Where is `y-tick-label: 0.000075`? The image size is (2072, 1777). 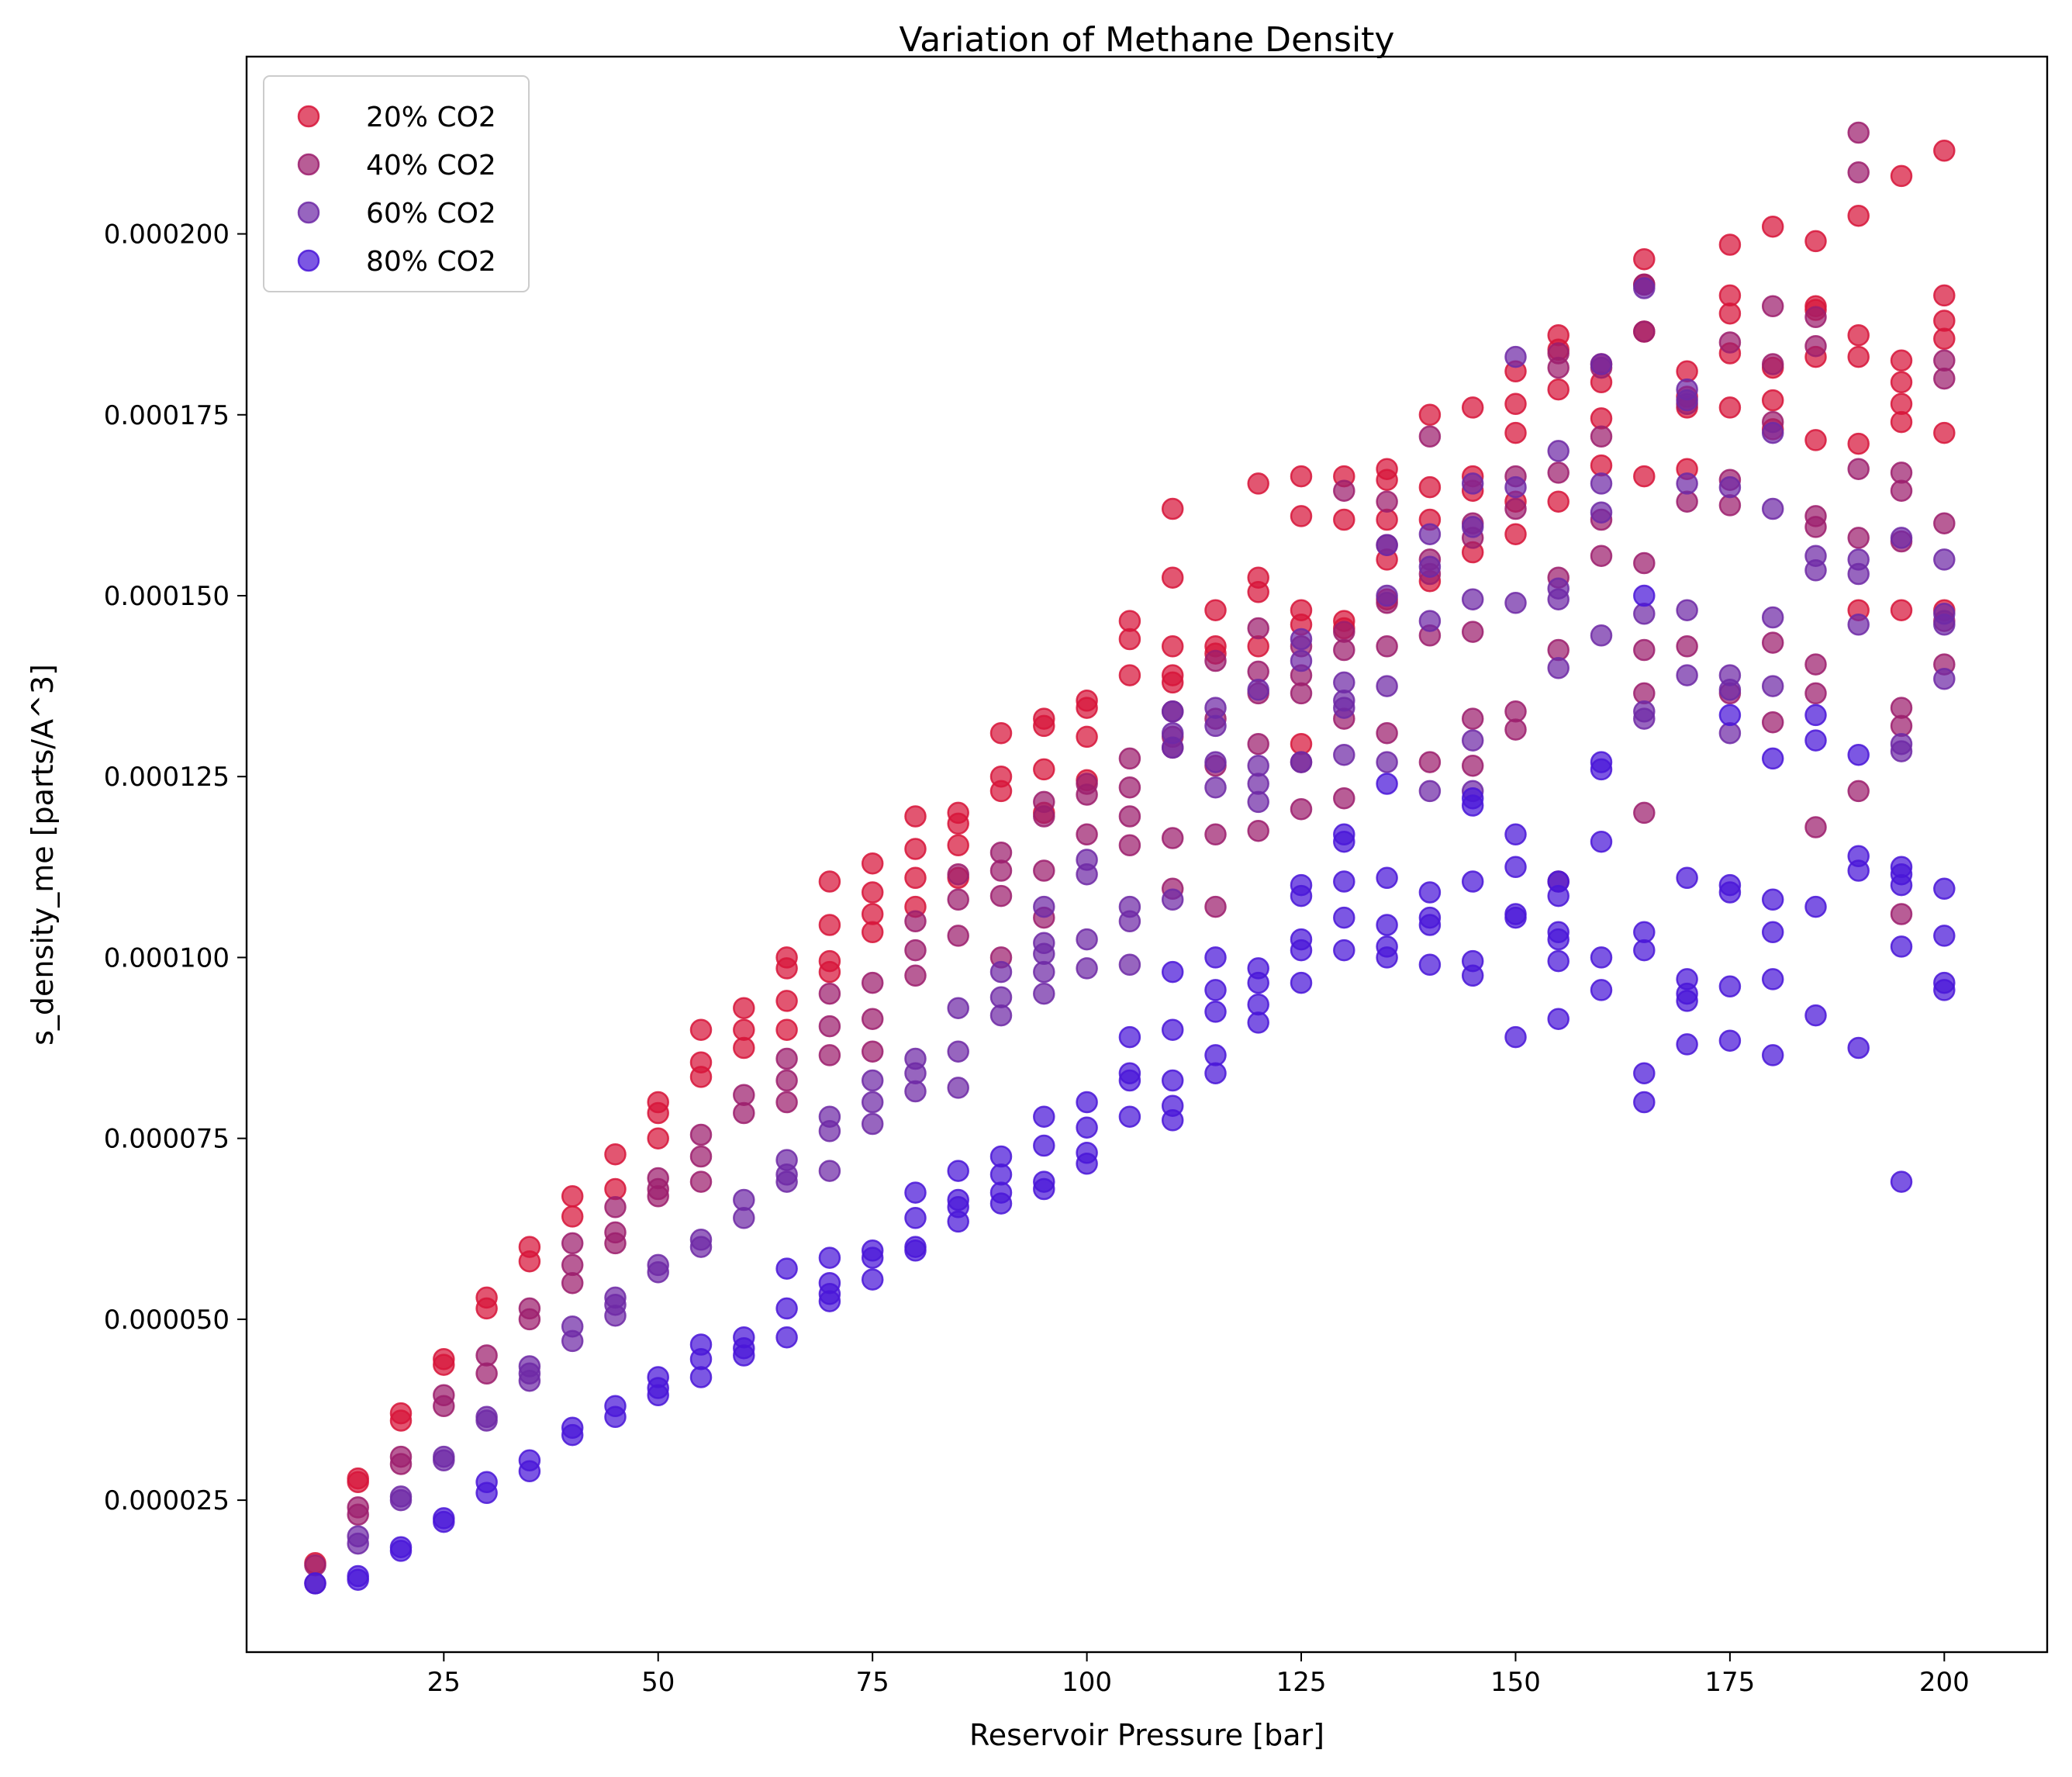 y-tick-label: 0.000075 is located at coordinates (167, 1139).